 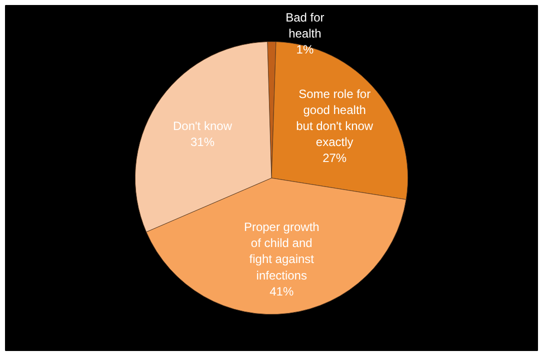 What do you see at coordinates (305, 49) in the screenshot?
I see `data-label: 1%` at bounding box center [305, 49].